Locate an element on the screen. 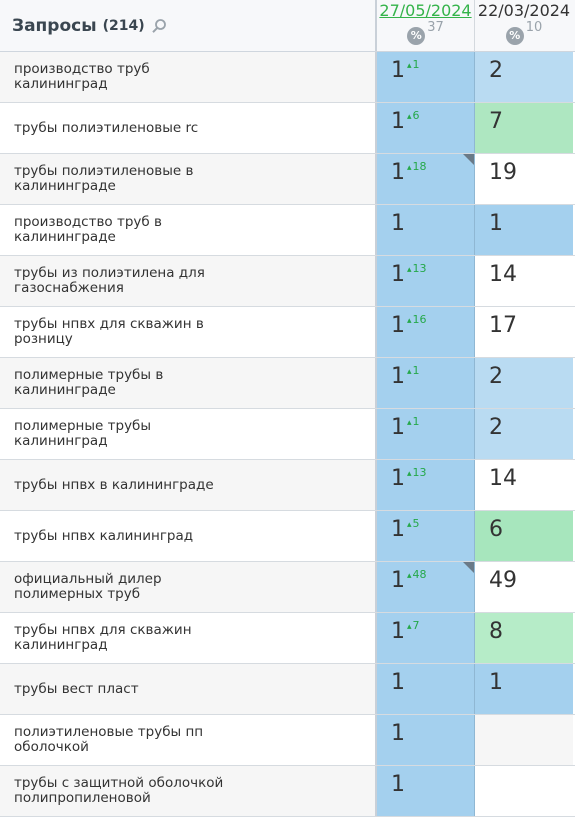  date-label-2: 22/03/2024 is located at coordinates (524, 10).